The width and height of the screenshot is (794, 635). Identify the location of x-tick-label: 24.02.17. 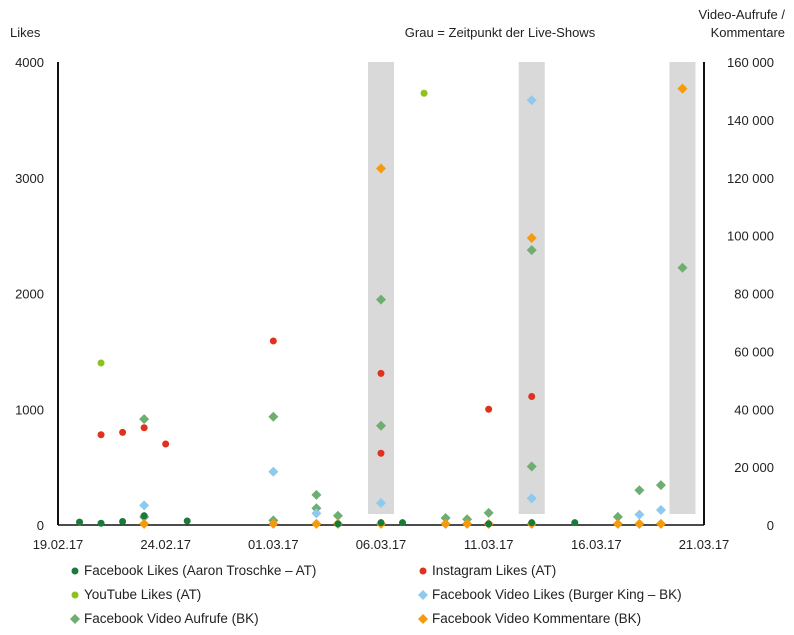
(165, 544).